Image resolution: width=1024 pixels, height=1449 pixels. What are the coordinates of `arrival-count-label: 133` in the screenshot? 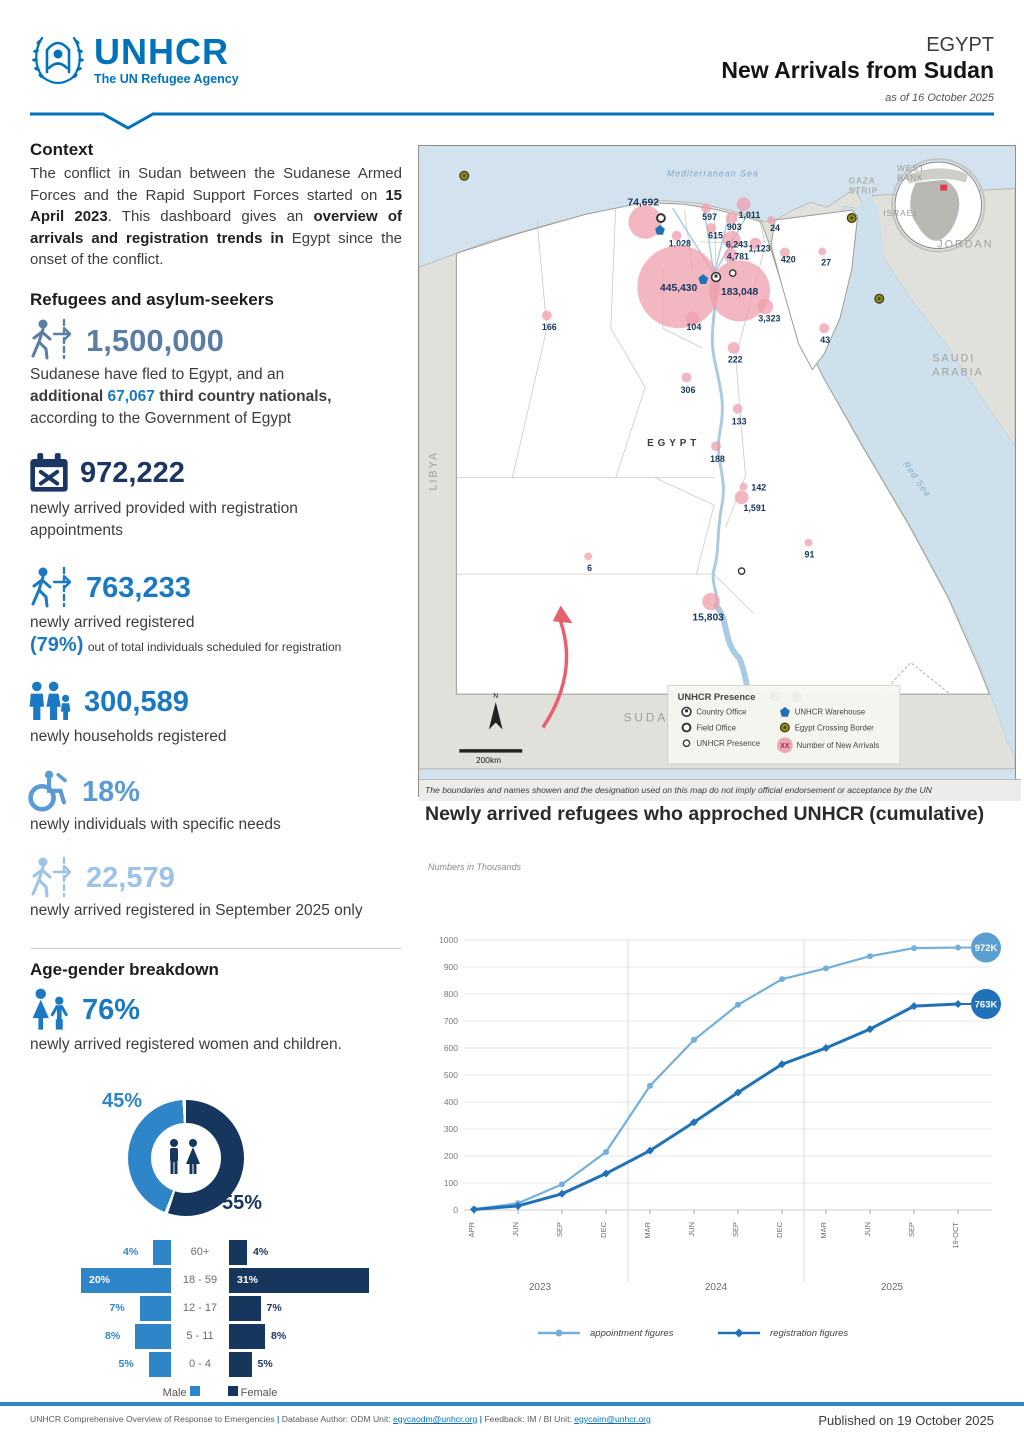 It's located at (739, 422).